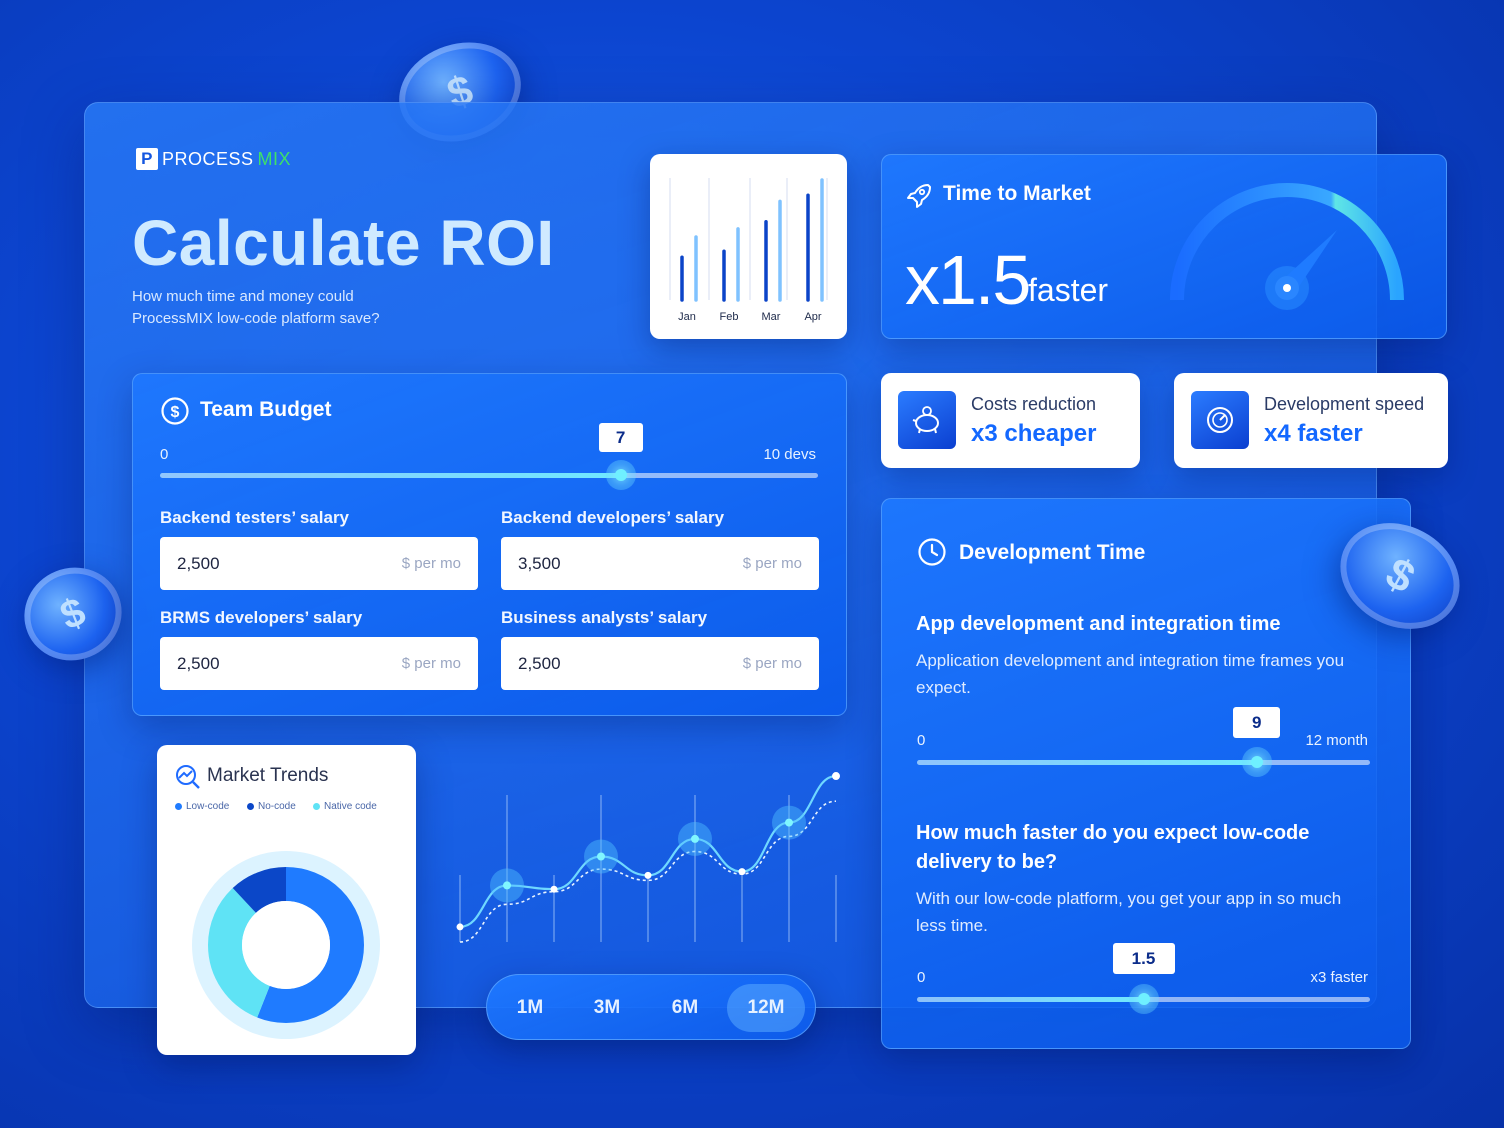 This screenshot has height=1128, width=1504. I want to click on dev-time-slider-fill, so click(1087, 762).